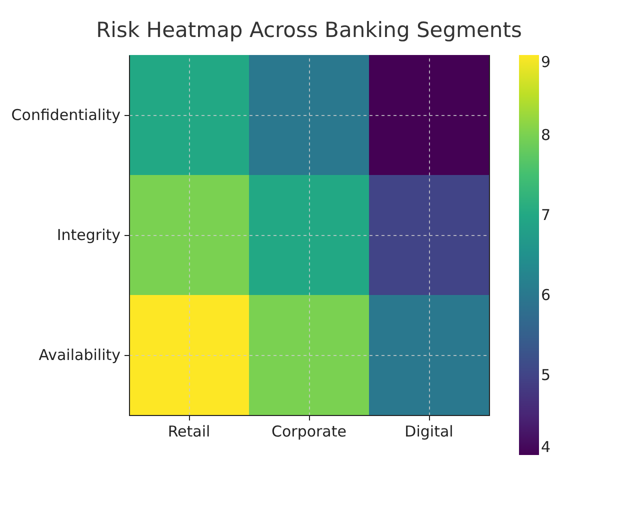 This screenshot has width=628, height=524. What do you see at coordinates (546, 215) in the screenshot?
I see `color-bar-label: 7` at bounding box center [546, 215].